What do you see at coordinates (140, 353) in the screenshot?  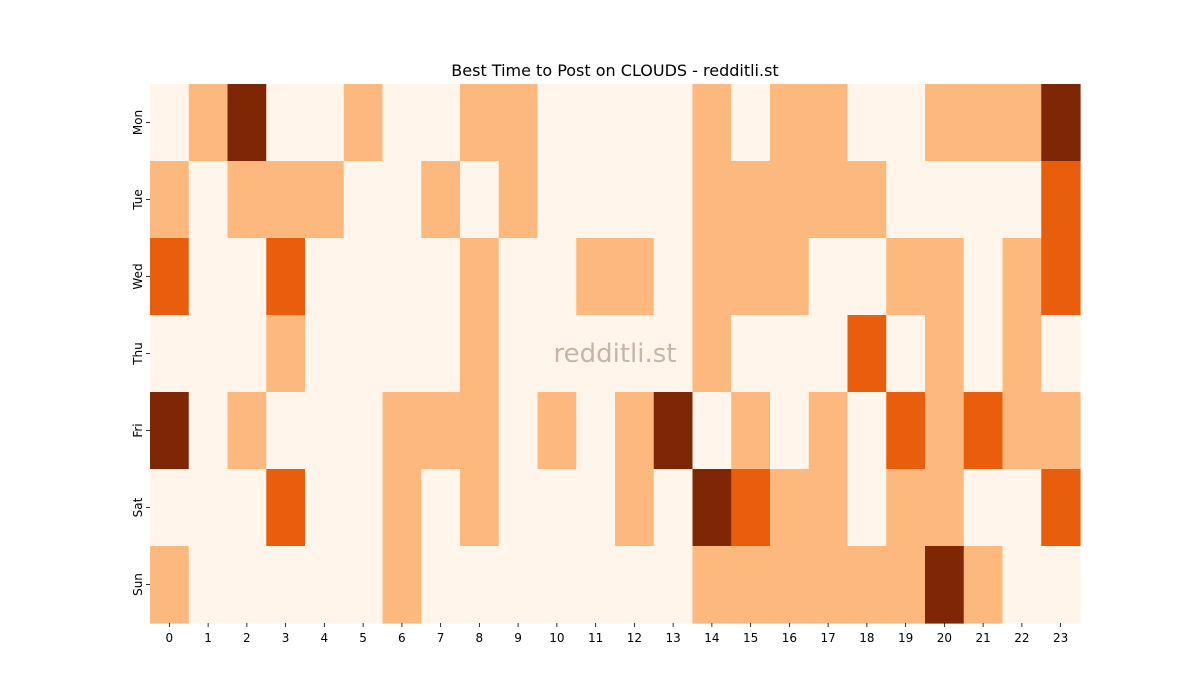 I see `y-axis: Mon Tue Wed Thu Fri Sat Sun` at bounding box center [140, 353].